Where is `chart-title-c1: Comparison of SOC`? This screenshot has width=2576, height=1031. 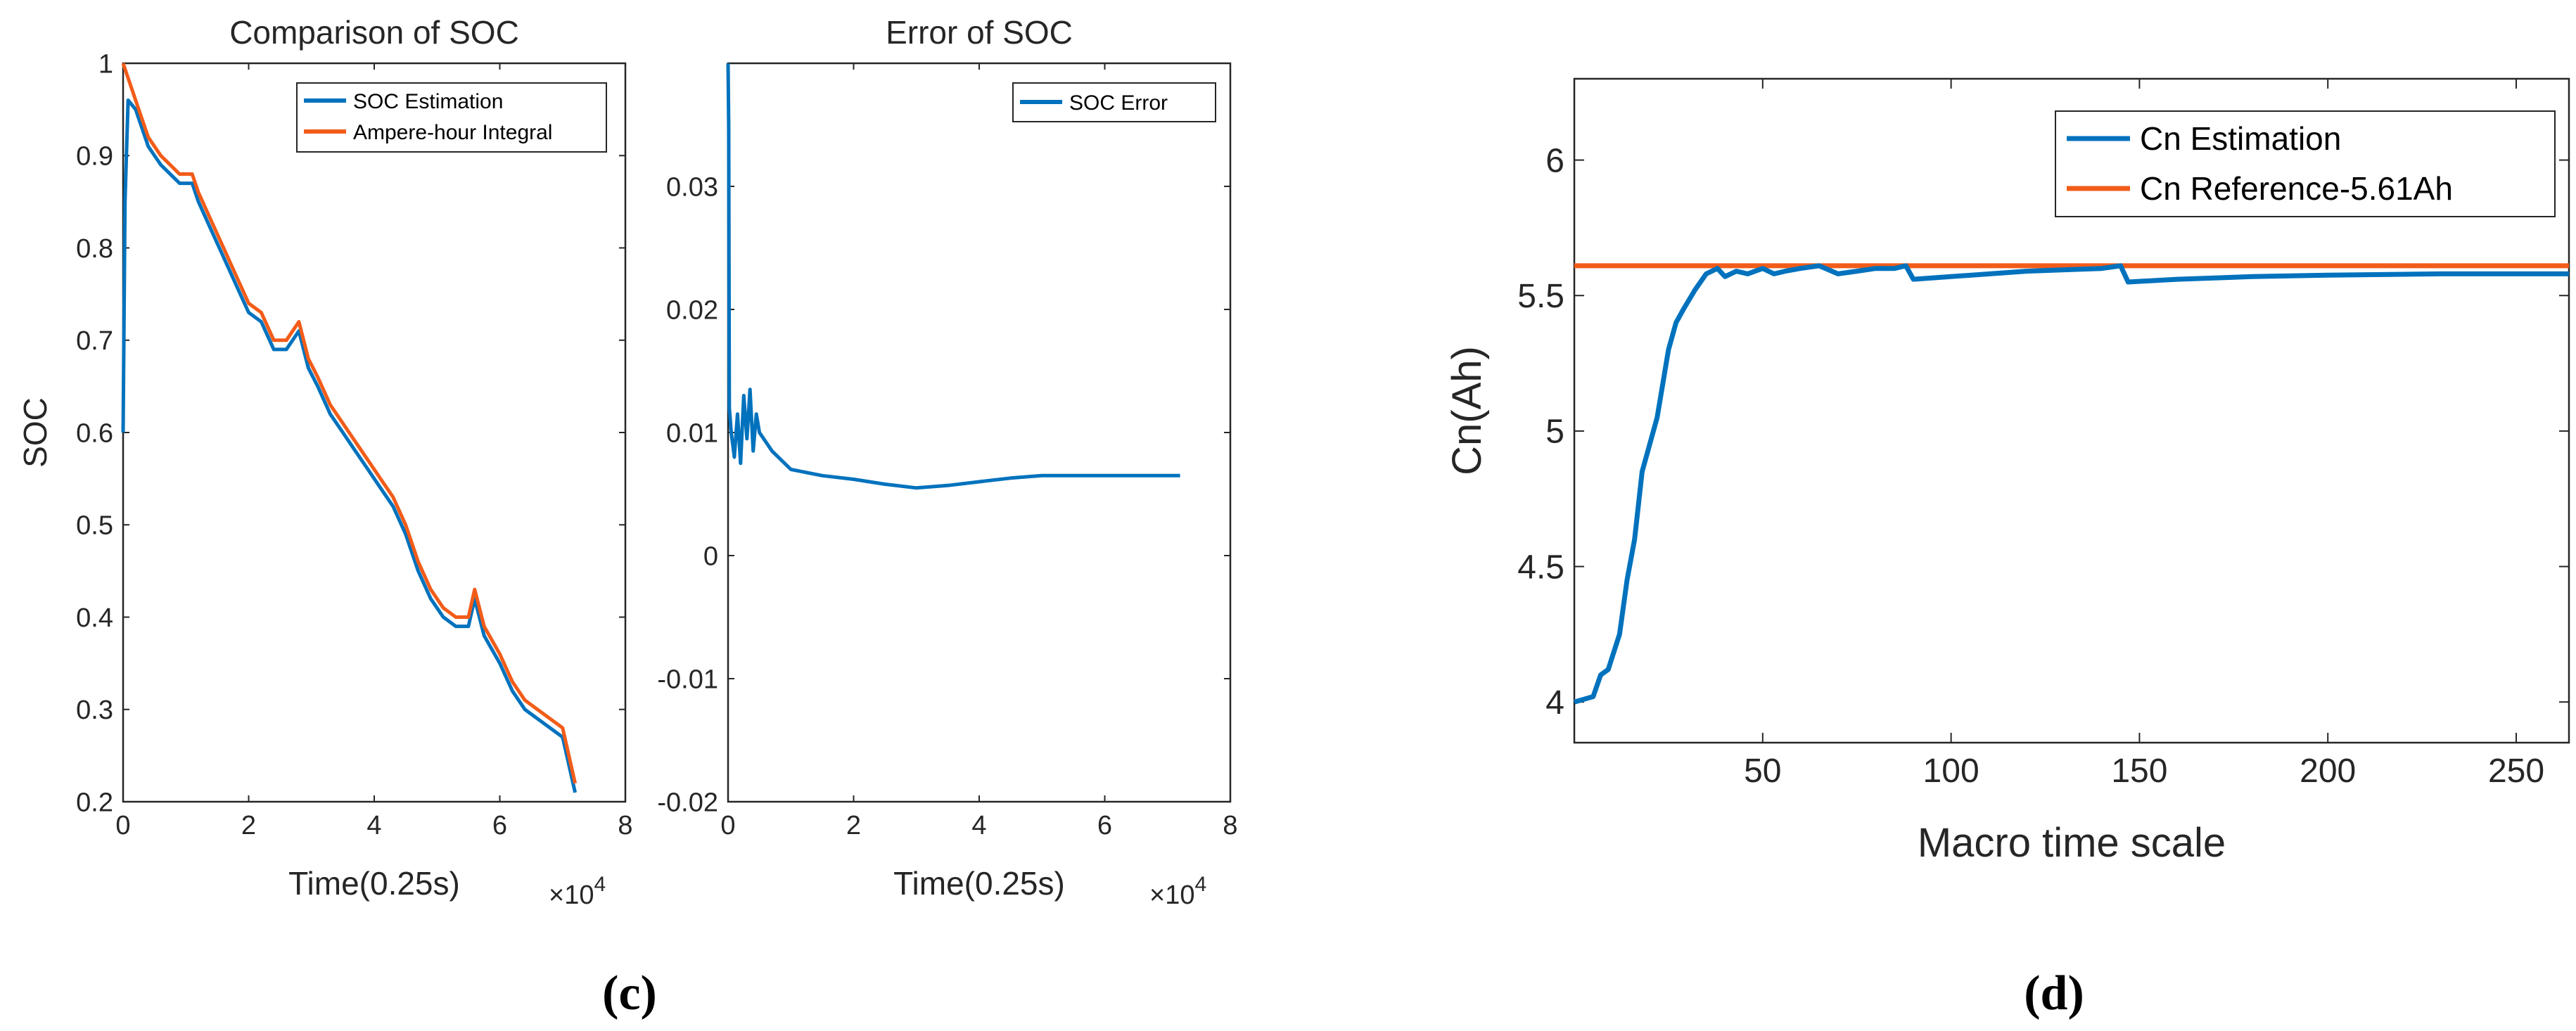 chart-title-c1: Comparison of SOC is located at coordinates (374, 32).